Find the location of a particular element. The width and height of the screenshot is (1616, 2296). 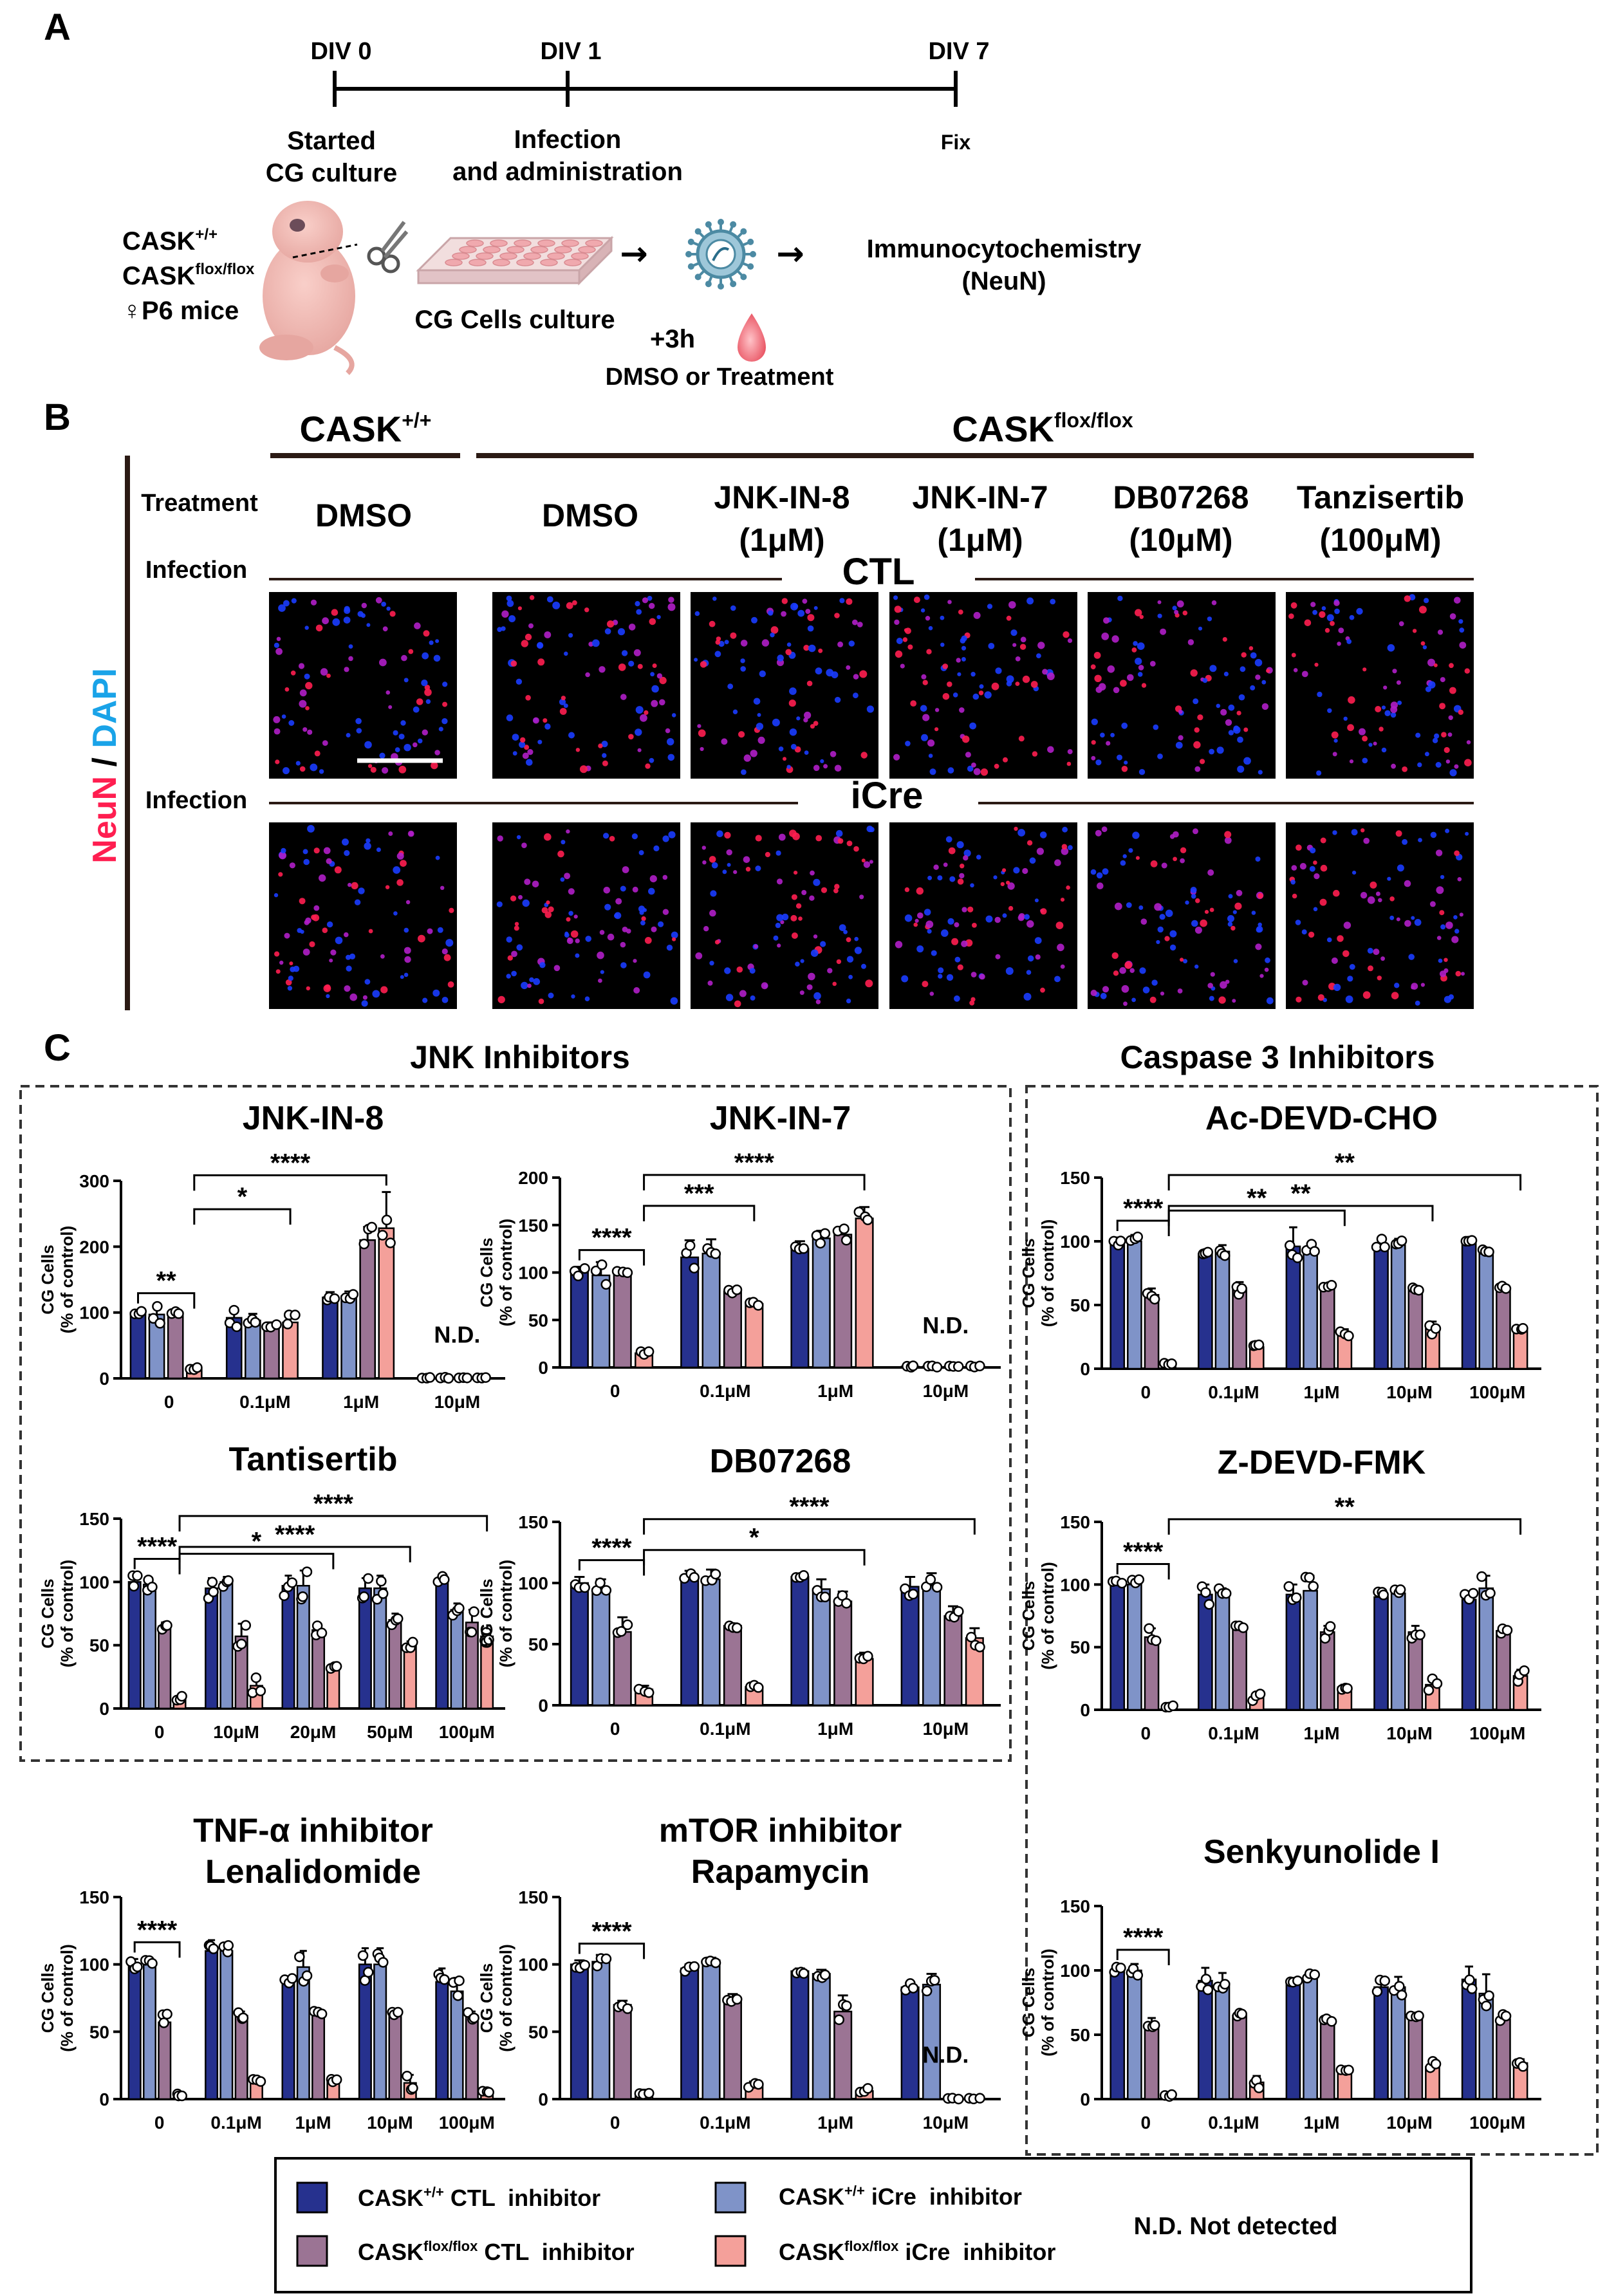

mice-genotype-flox: CASKflox/flox is located at coordinates (189, 275).